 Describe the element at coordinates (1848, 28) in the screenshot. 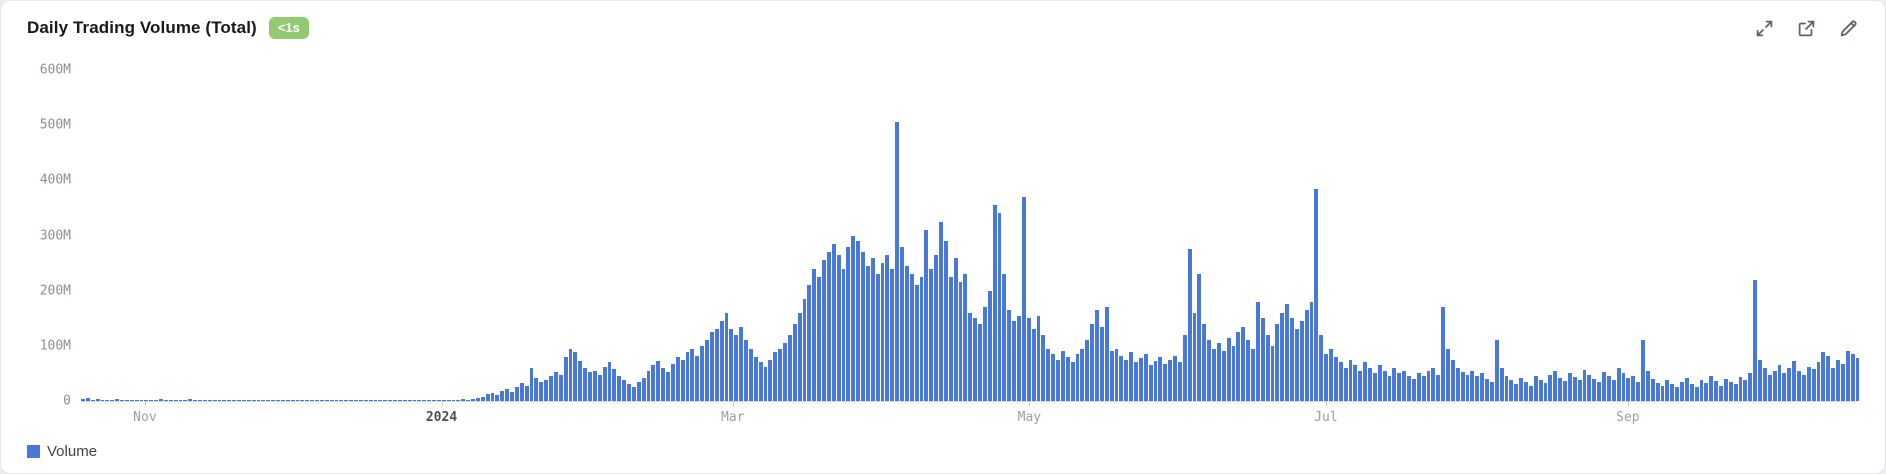

I see `edit-icon` at that location.